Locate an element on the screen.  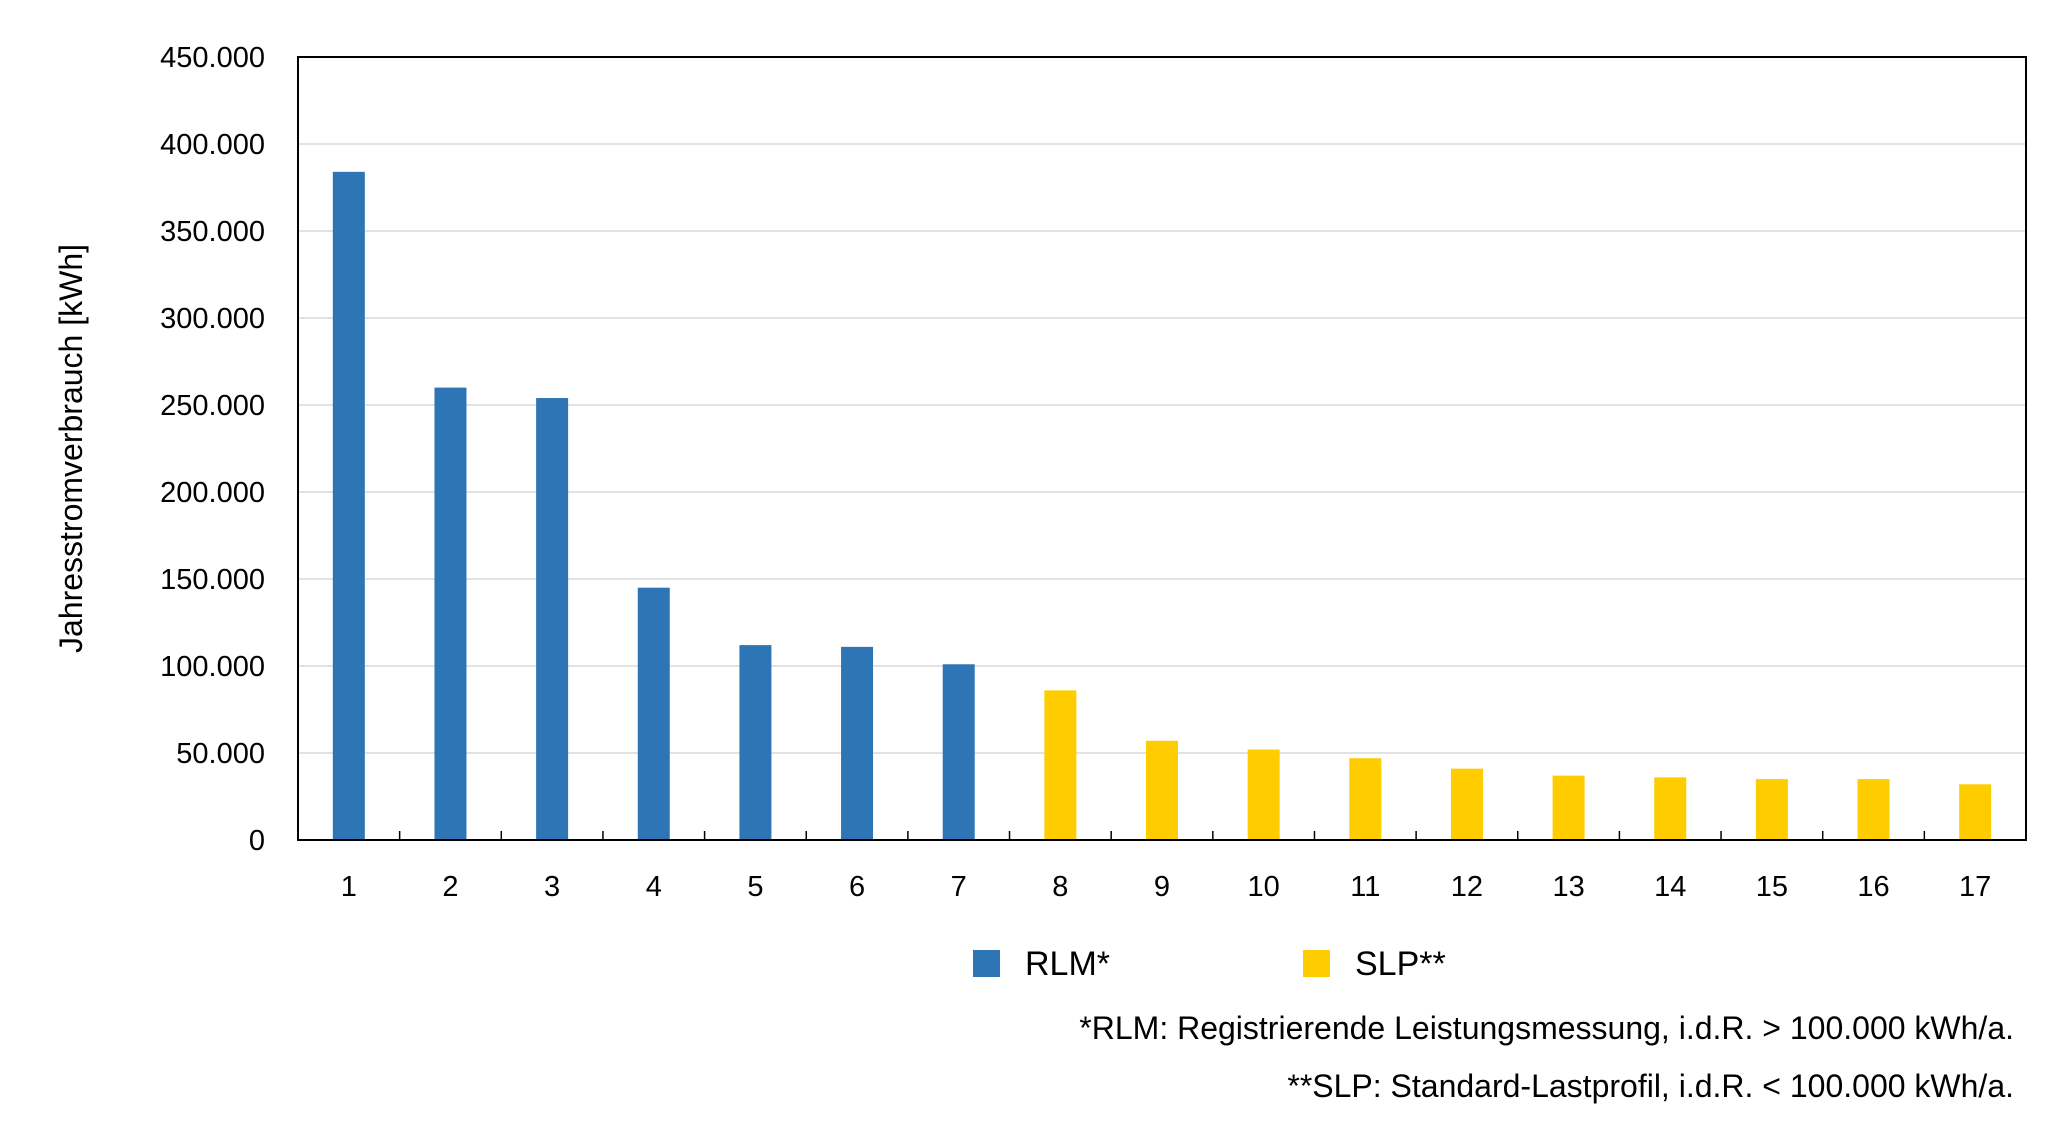
y-tick-label: 400.000 is located at coordinates (212, 145).